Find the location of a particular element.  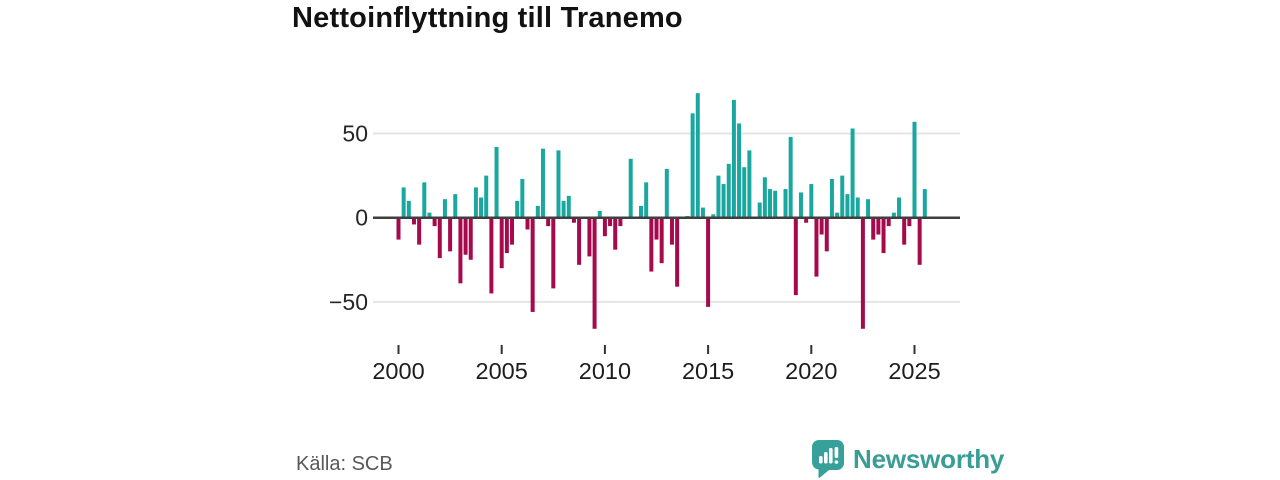

y-axis-tick-label: 50 is located at coordinates (355, 134).